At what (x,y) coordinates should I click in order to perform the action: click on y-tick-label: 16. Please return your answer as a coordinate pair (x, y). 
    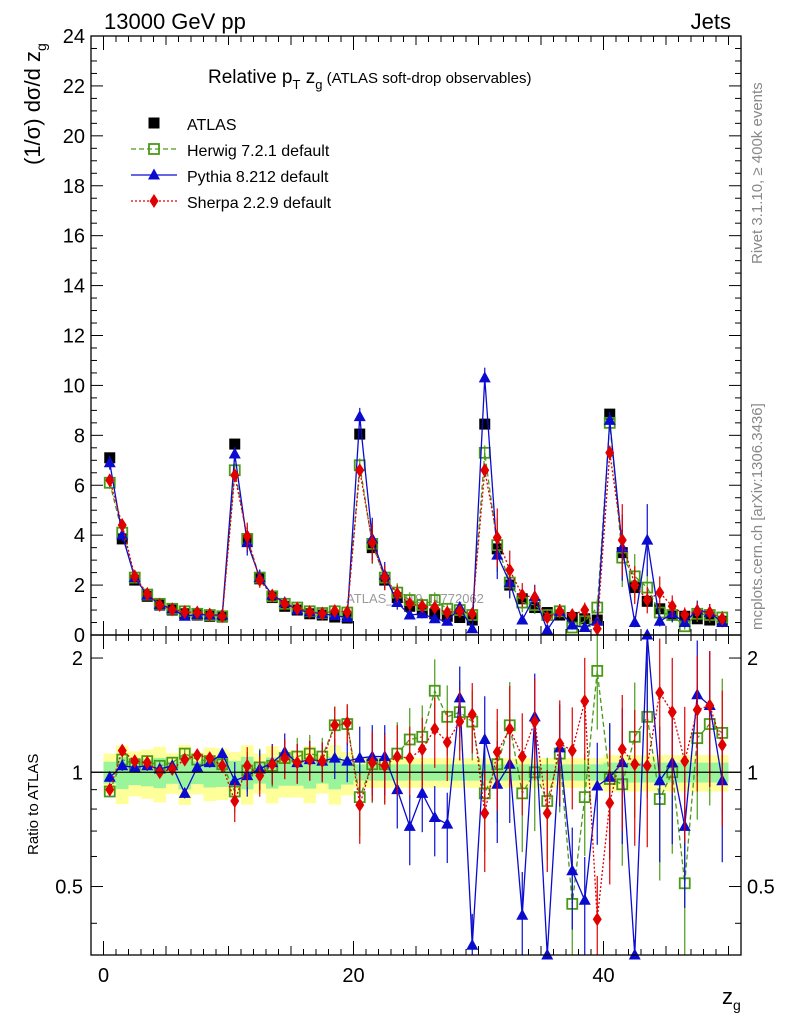
    Looking at the image, I should click on (74, 237).